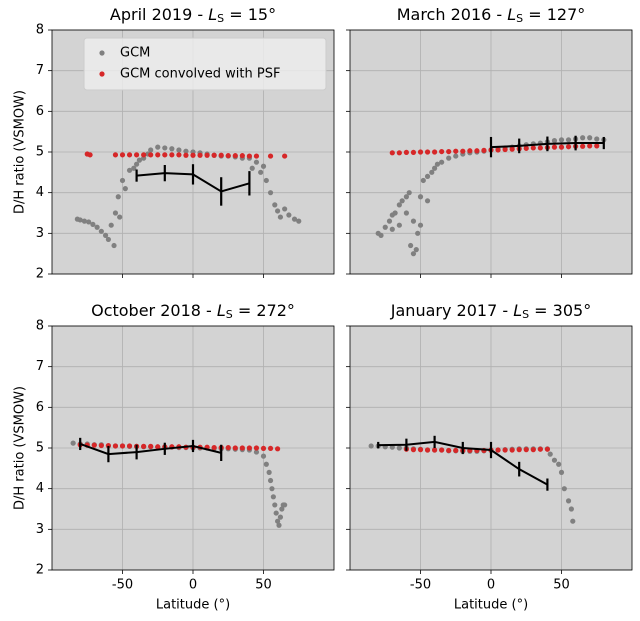 This screenshot has height=621, width=640. Describe the element at coordinates (420, 585) in the screenshot. I see `x-tick-label: -50` at that location.